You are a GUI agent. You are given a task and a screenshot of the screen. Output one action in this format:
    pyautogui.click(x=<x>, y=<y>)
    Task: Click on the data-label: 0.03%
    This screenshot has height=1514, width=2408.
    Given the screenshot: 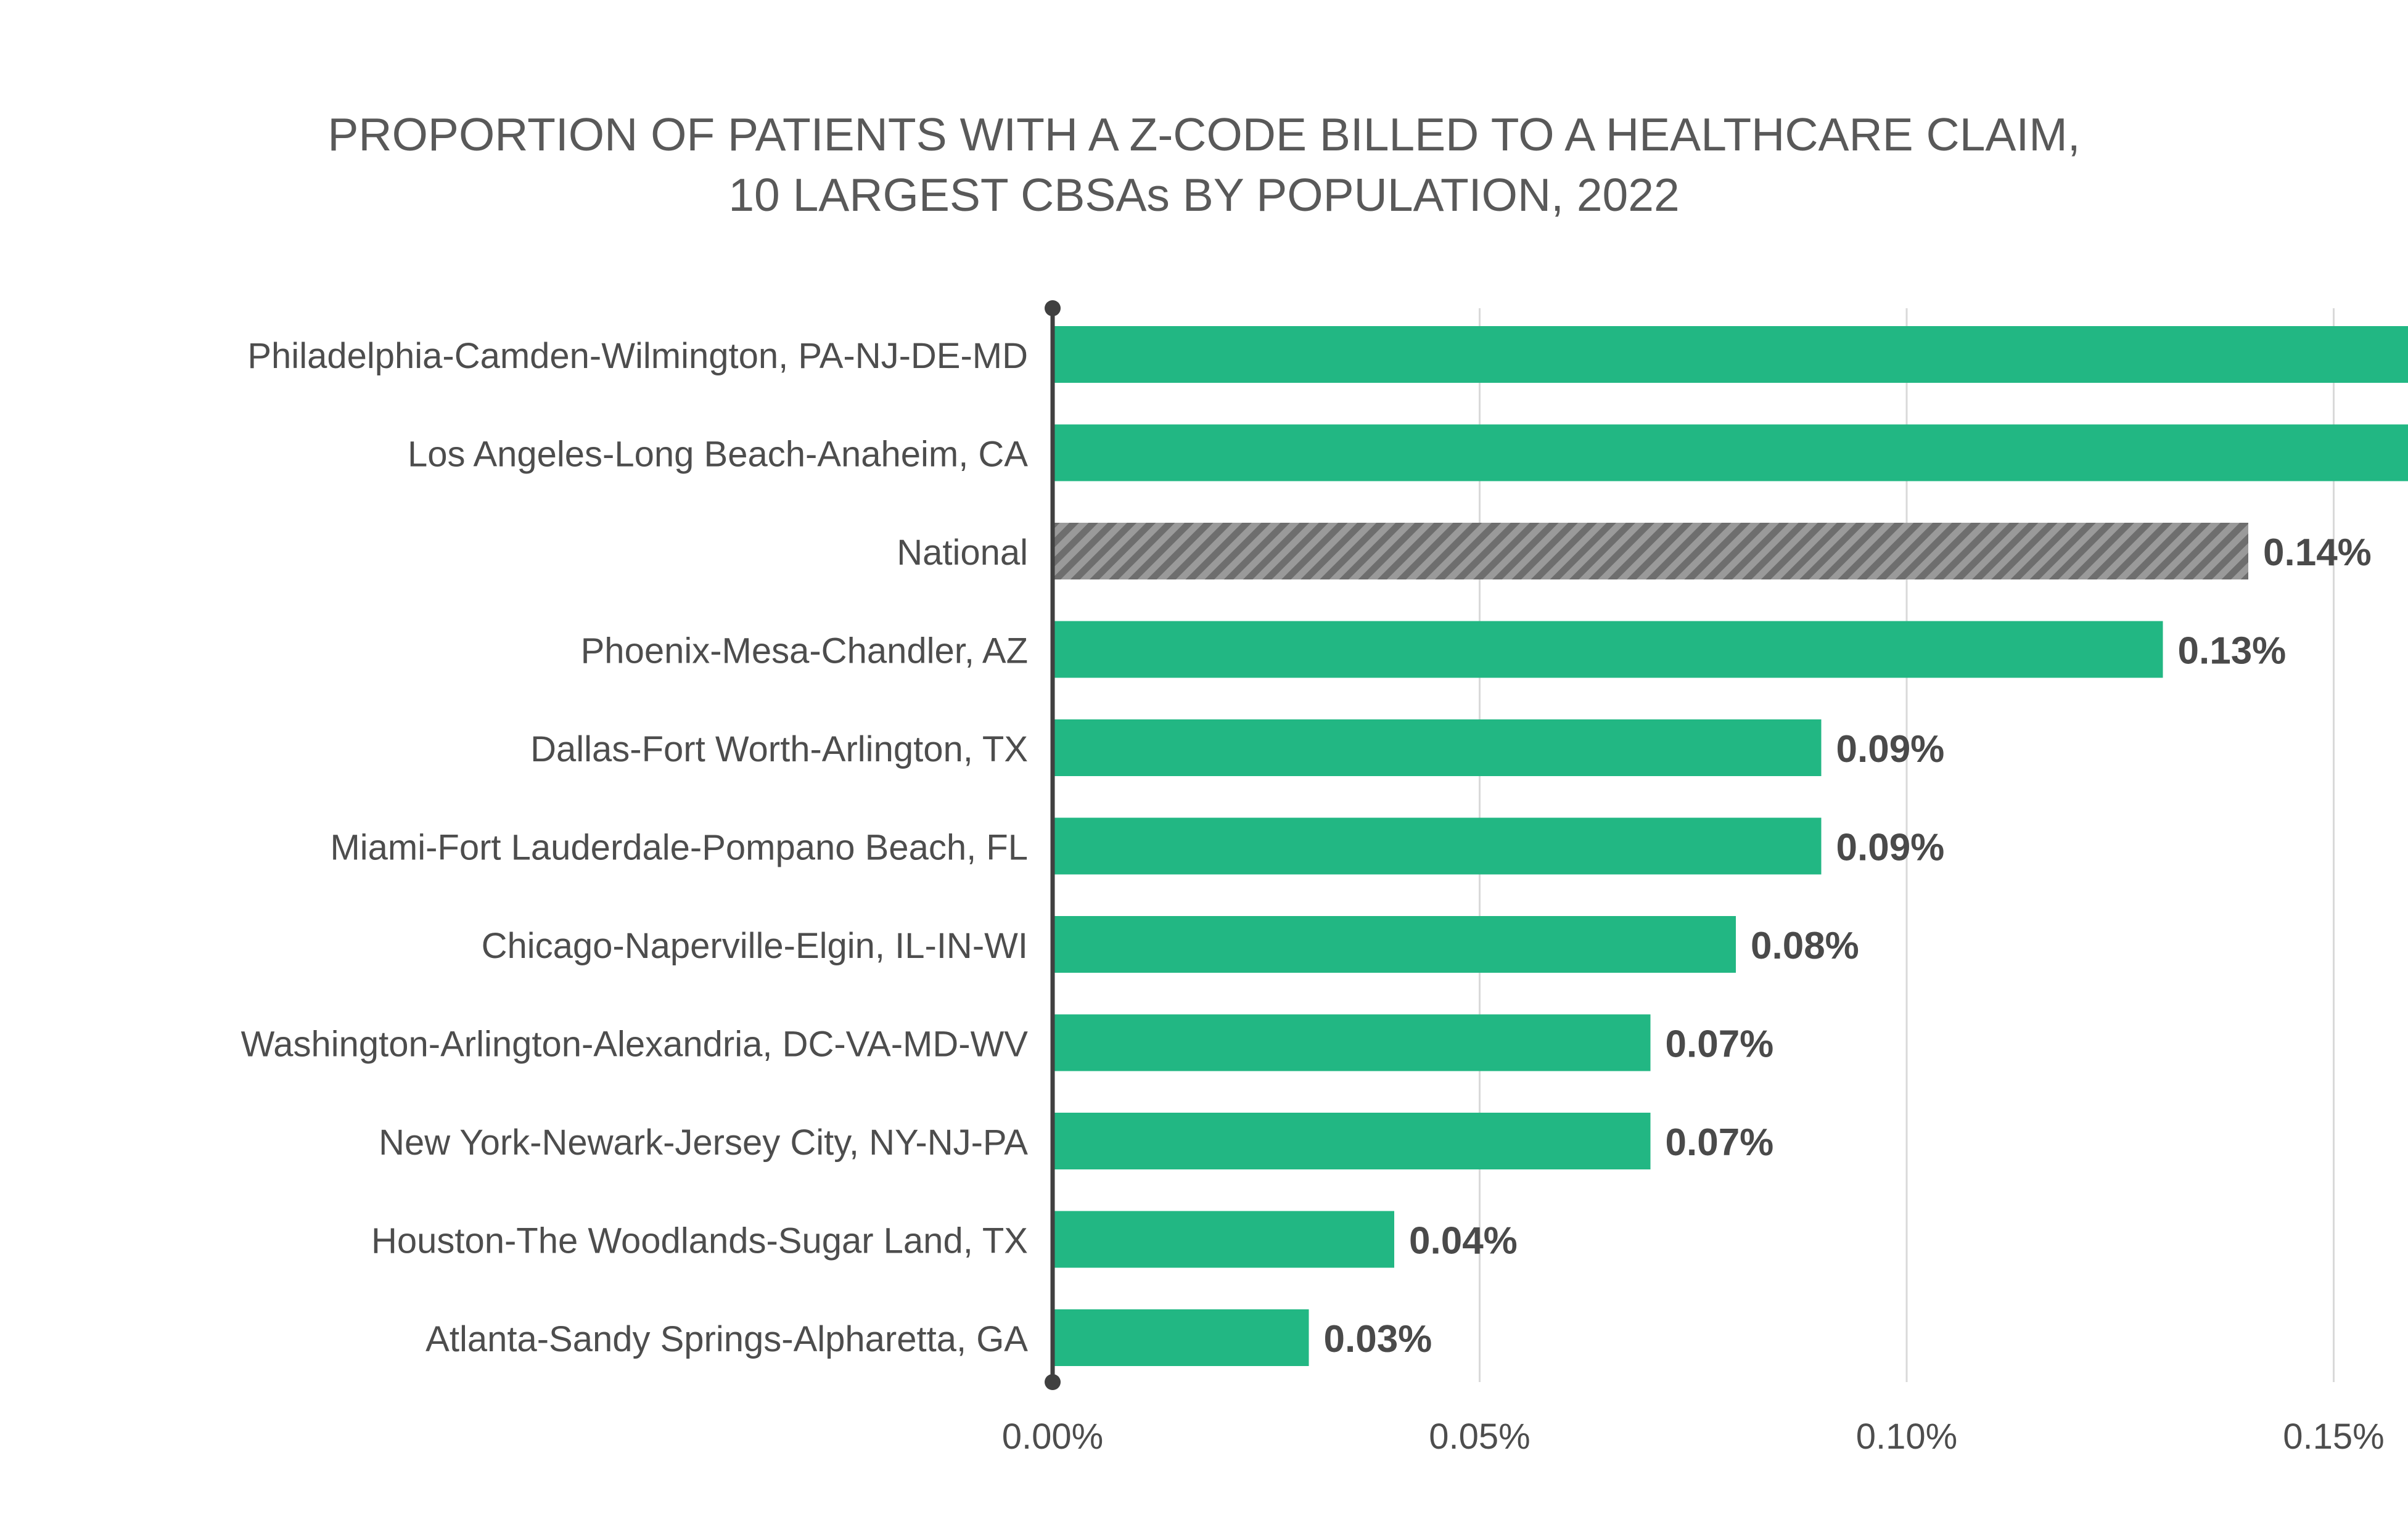 What is the action you would take?
    pyautogui.click(x=1378, y=1340)
    